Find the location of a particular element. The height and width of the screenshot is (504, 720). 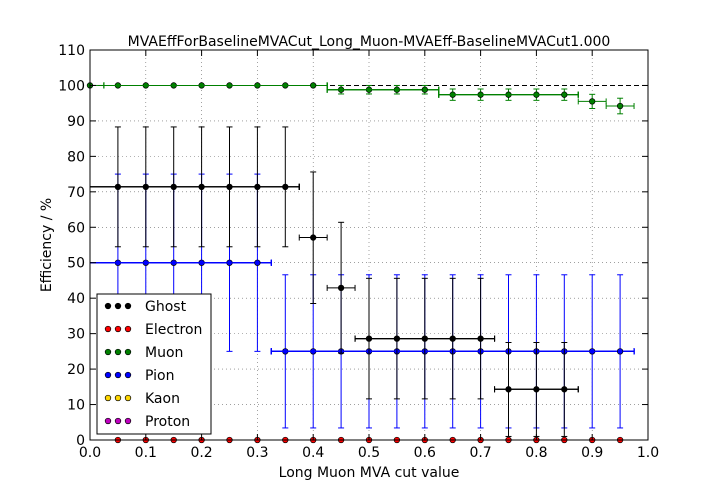

legend-label: Pion is located at coordinates (159, 376).